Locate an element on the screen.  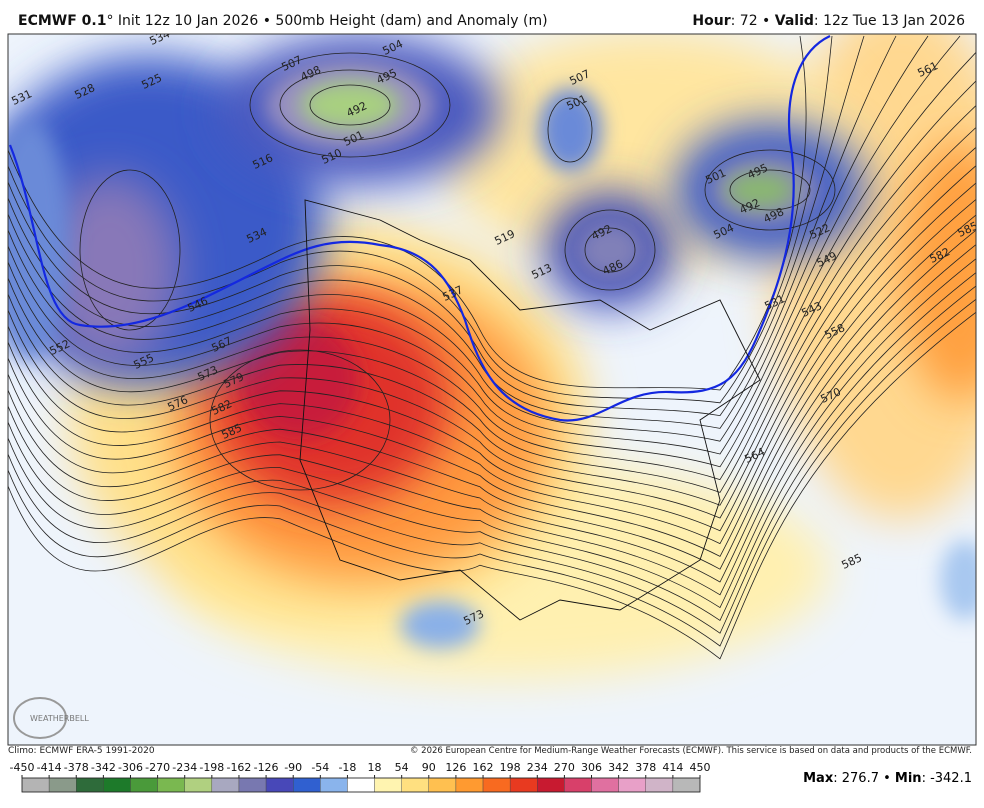
colorbar-label: 198 is located at coordinates (510, 767).